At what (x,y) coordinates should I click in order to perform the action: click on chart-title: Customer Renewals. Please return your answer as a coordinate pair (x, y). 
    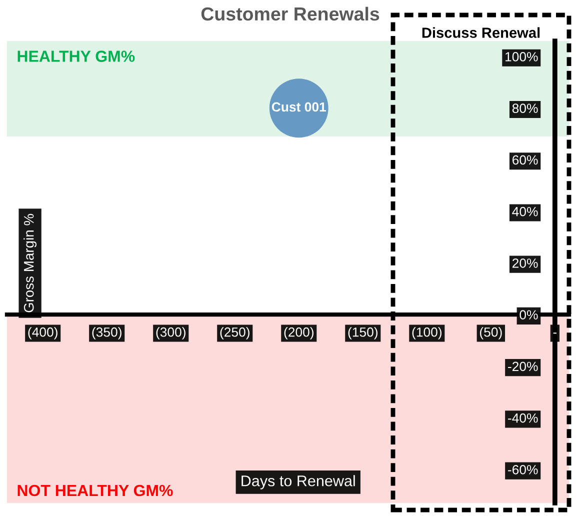
    Looking at the image, I should click on (290, 13).